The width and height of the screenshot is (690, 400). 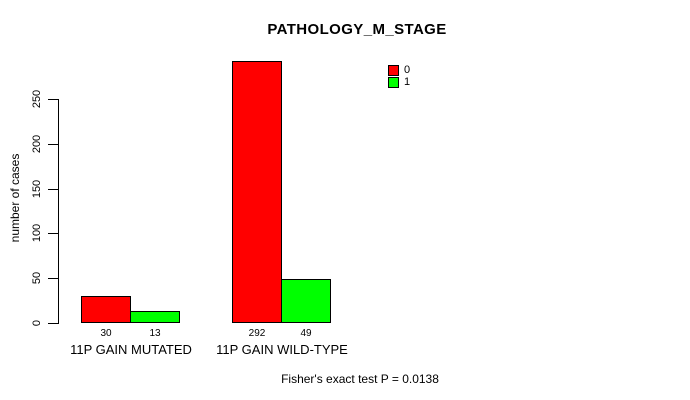 What do you see at coordinates (37, 144) in the screenshot?
I see `y-tick-label: 200` at bounding box center [37, 144].